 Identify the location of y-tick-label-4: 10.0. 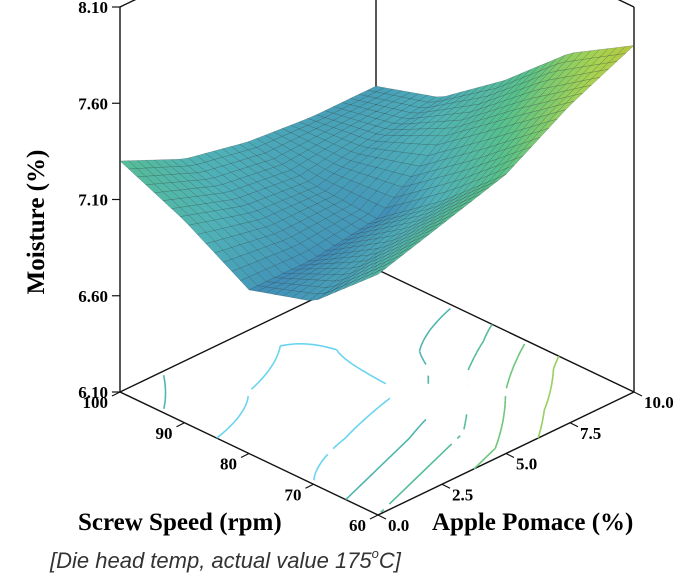
(659, 402).